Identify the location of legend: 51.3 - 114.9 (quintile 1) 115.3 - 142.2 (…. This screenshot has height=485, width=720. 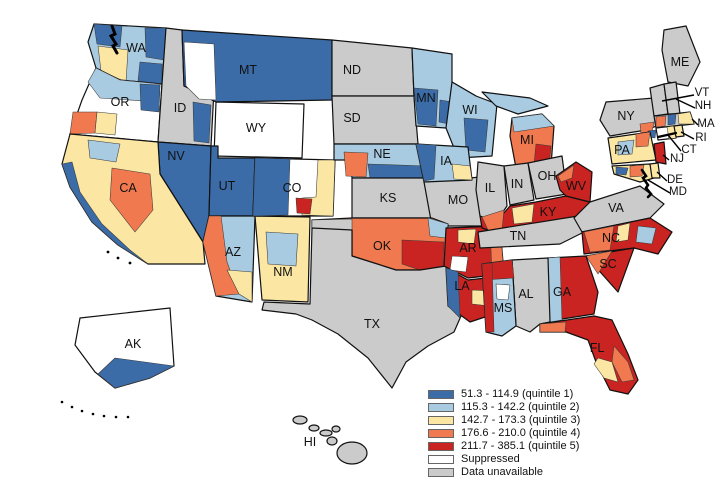
(504, 433).